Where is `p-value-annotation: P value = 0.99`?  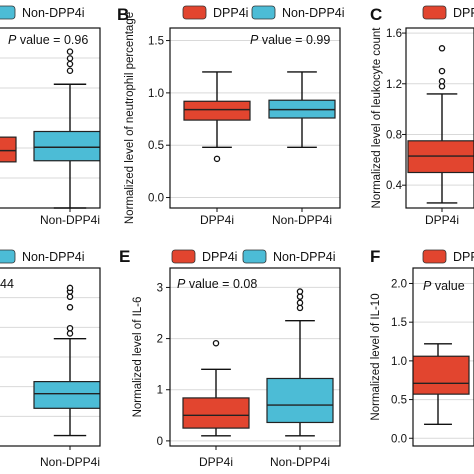 p-value-annotation: P value = 0.99 is located at coordinates (290, 40).